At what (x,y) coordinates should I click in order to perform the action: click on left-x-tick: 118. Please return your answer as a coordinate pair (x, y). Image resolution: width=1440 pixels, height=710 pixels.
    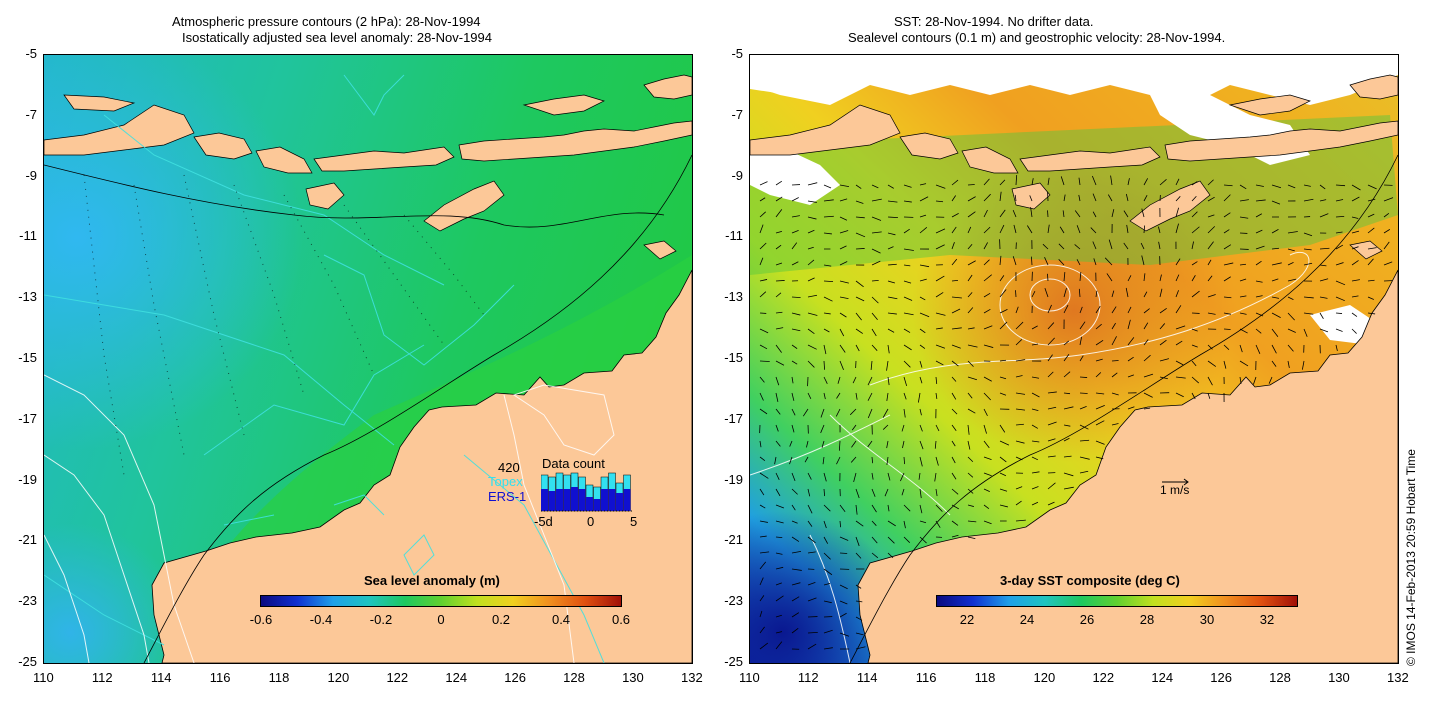
    Looking at the image, I should click on (279, 677).